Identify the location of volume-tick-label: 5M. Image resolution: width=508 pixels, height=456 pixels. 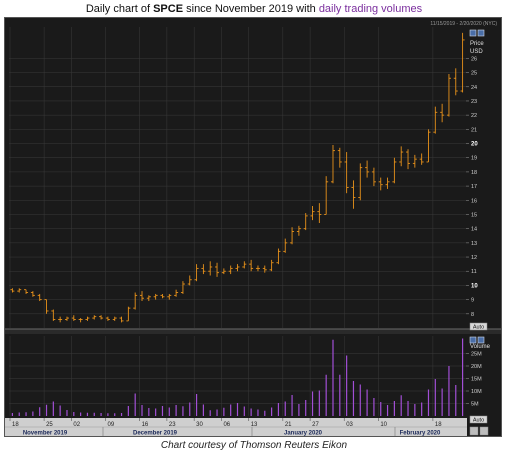
(475, 405).